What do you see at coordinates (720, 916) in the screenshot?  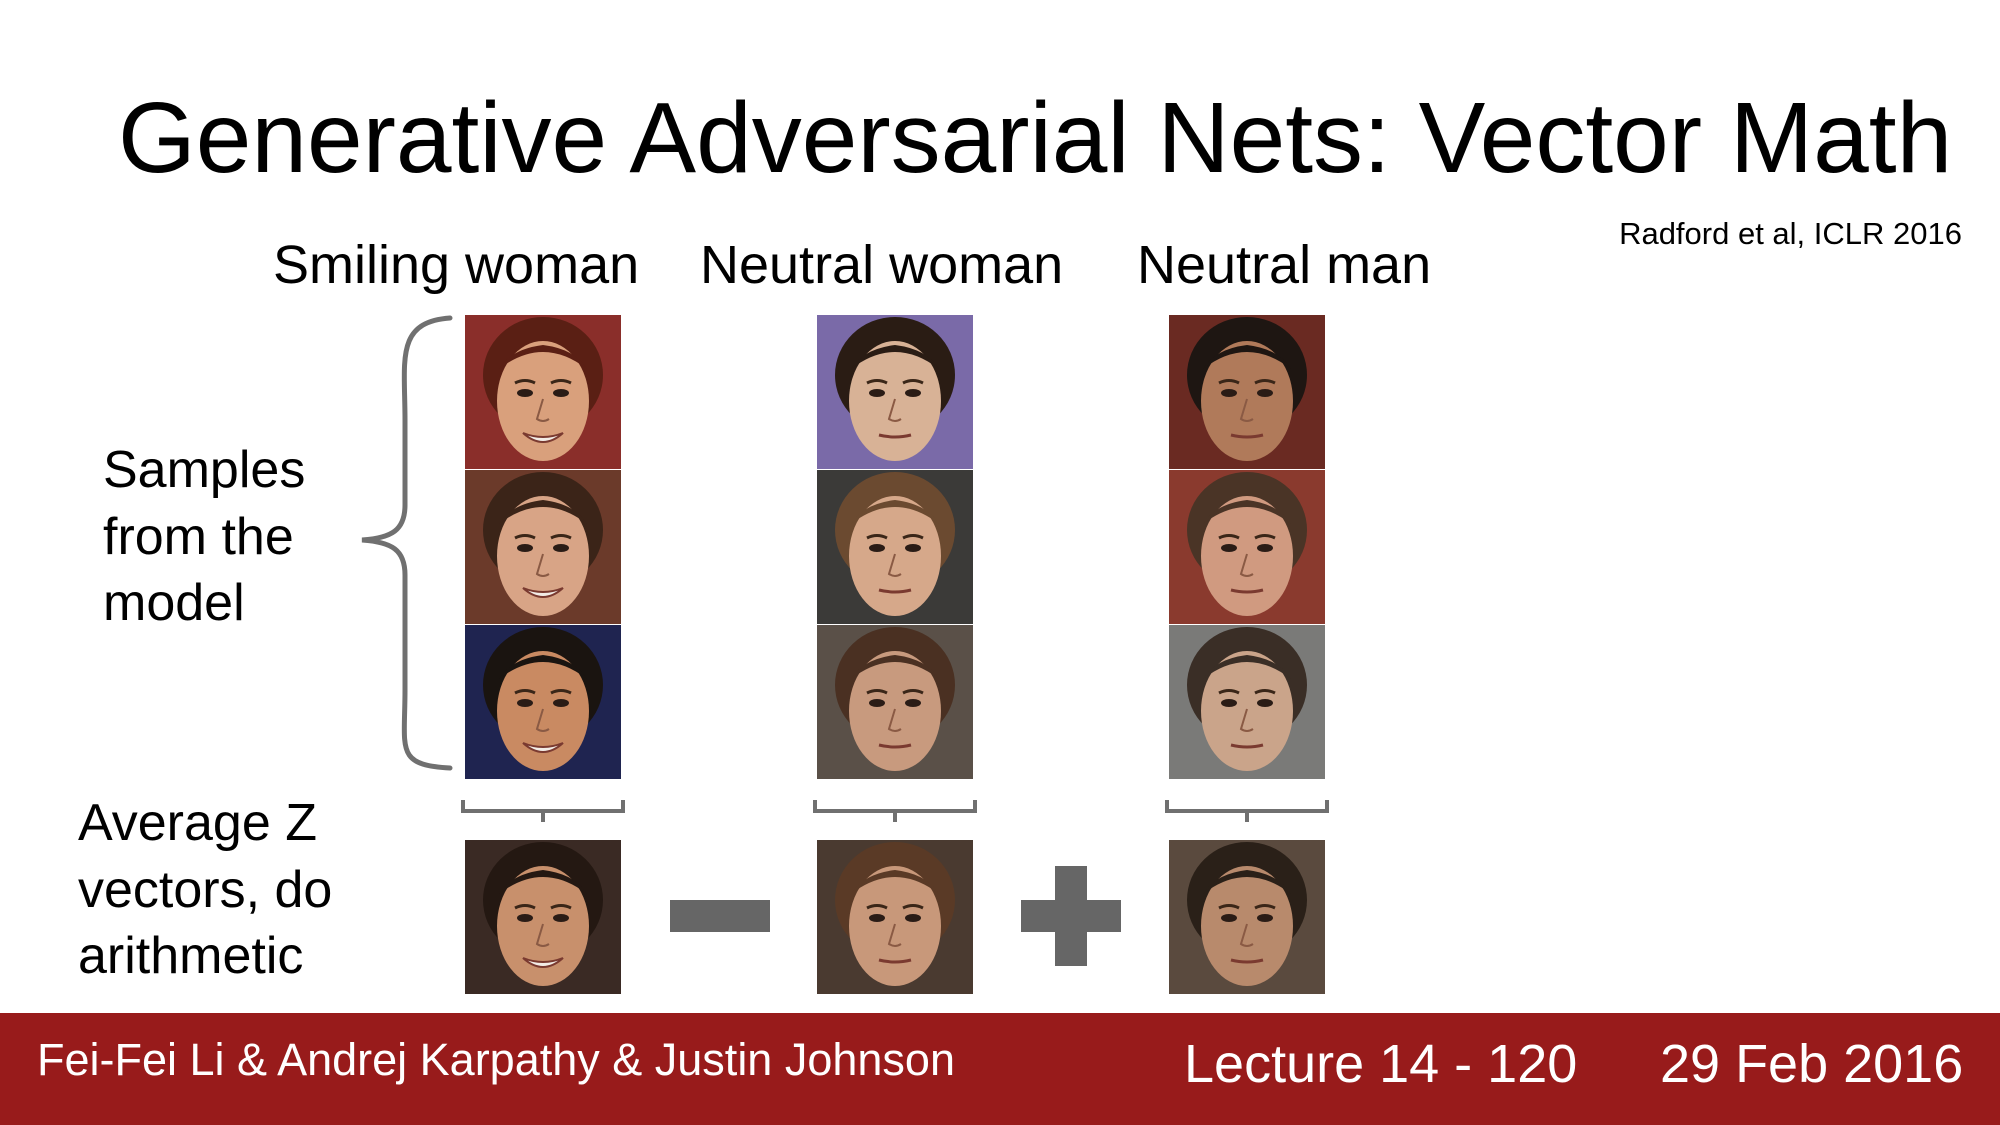 I see `minus-sign` at bounding box center [720, 916].